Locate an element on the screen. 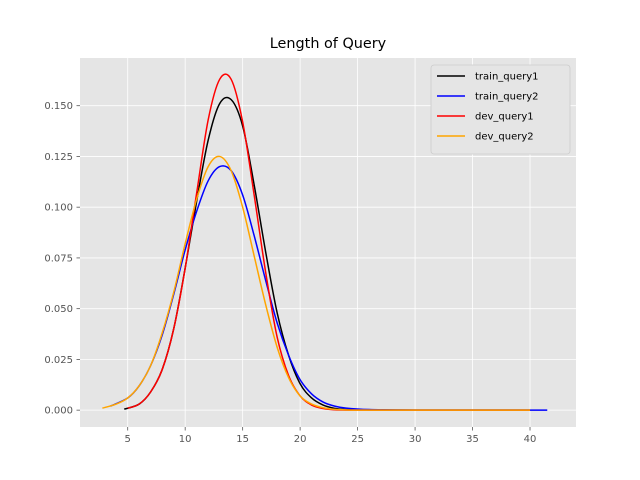  x-tick-label: 40 is located at coordinates (530, 439).